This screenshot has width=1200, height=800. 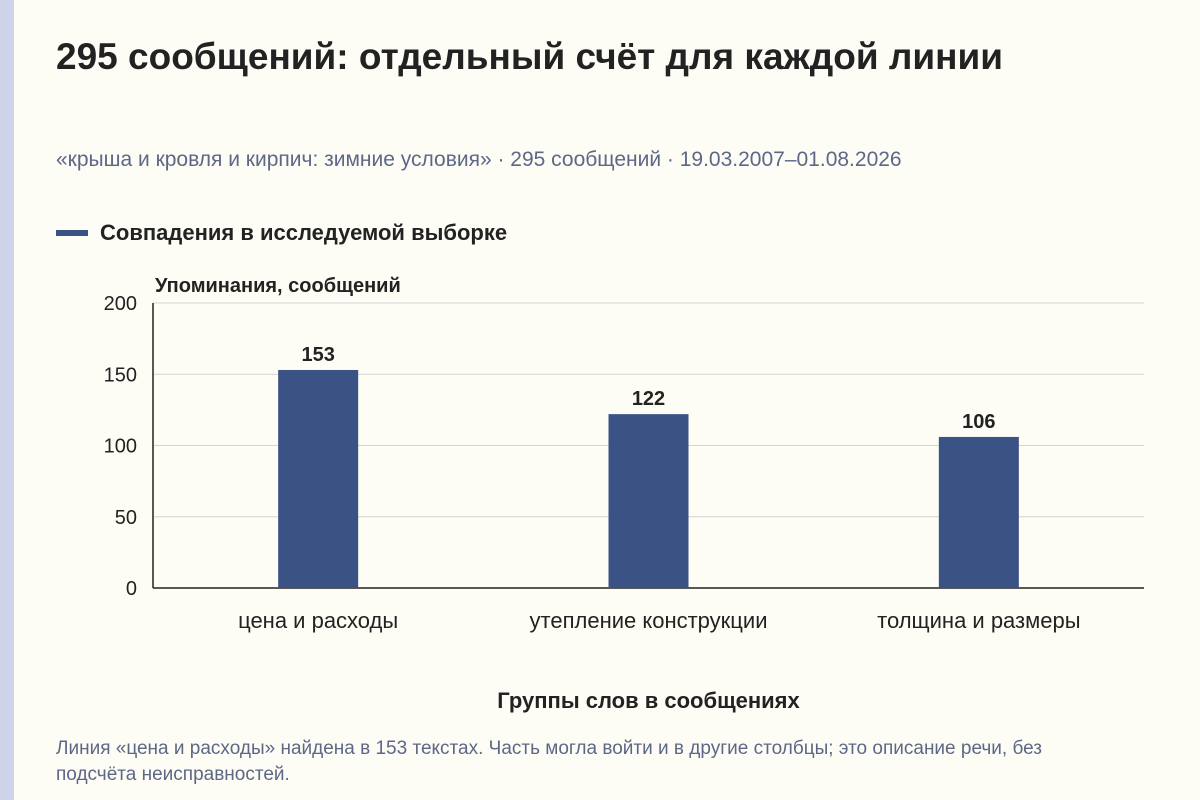 I want to click on x-axis-label: Группы слов в сообщениях, so click(x=648, y=700).